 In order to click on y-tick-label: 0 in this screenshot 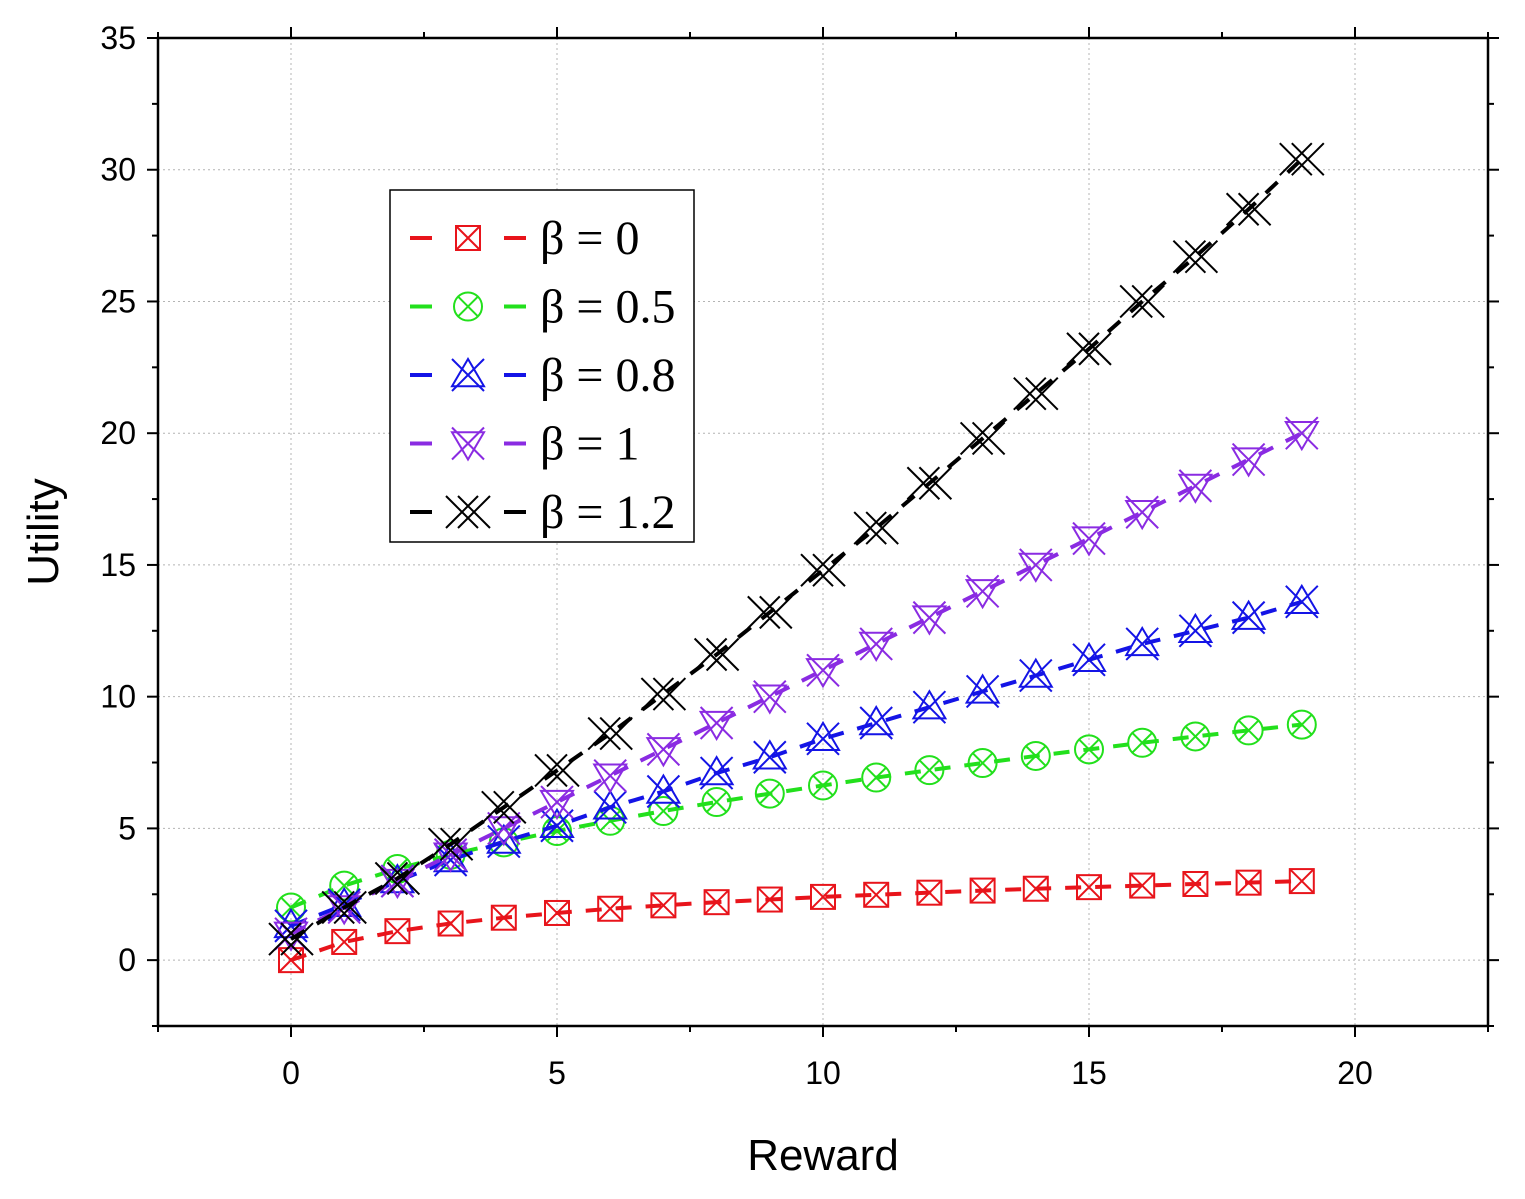, I will do `click(127, 960)`.